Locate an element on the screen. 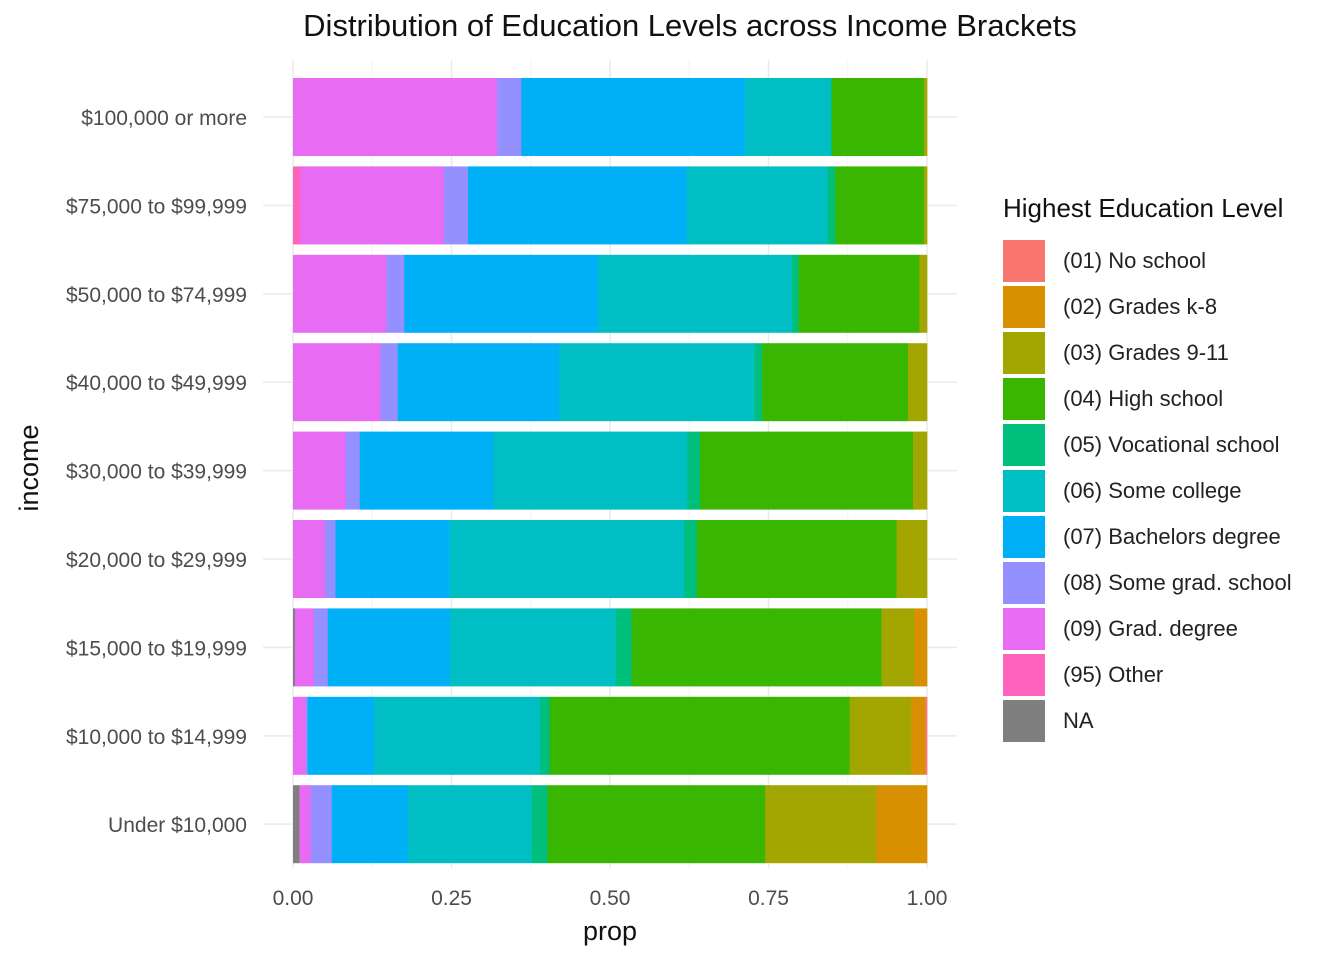 This screenshot has height=960, width=1344. x-tick-label: 0.25 is located at coordinates (451, 898).